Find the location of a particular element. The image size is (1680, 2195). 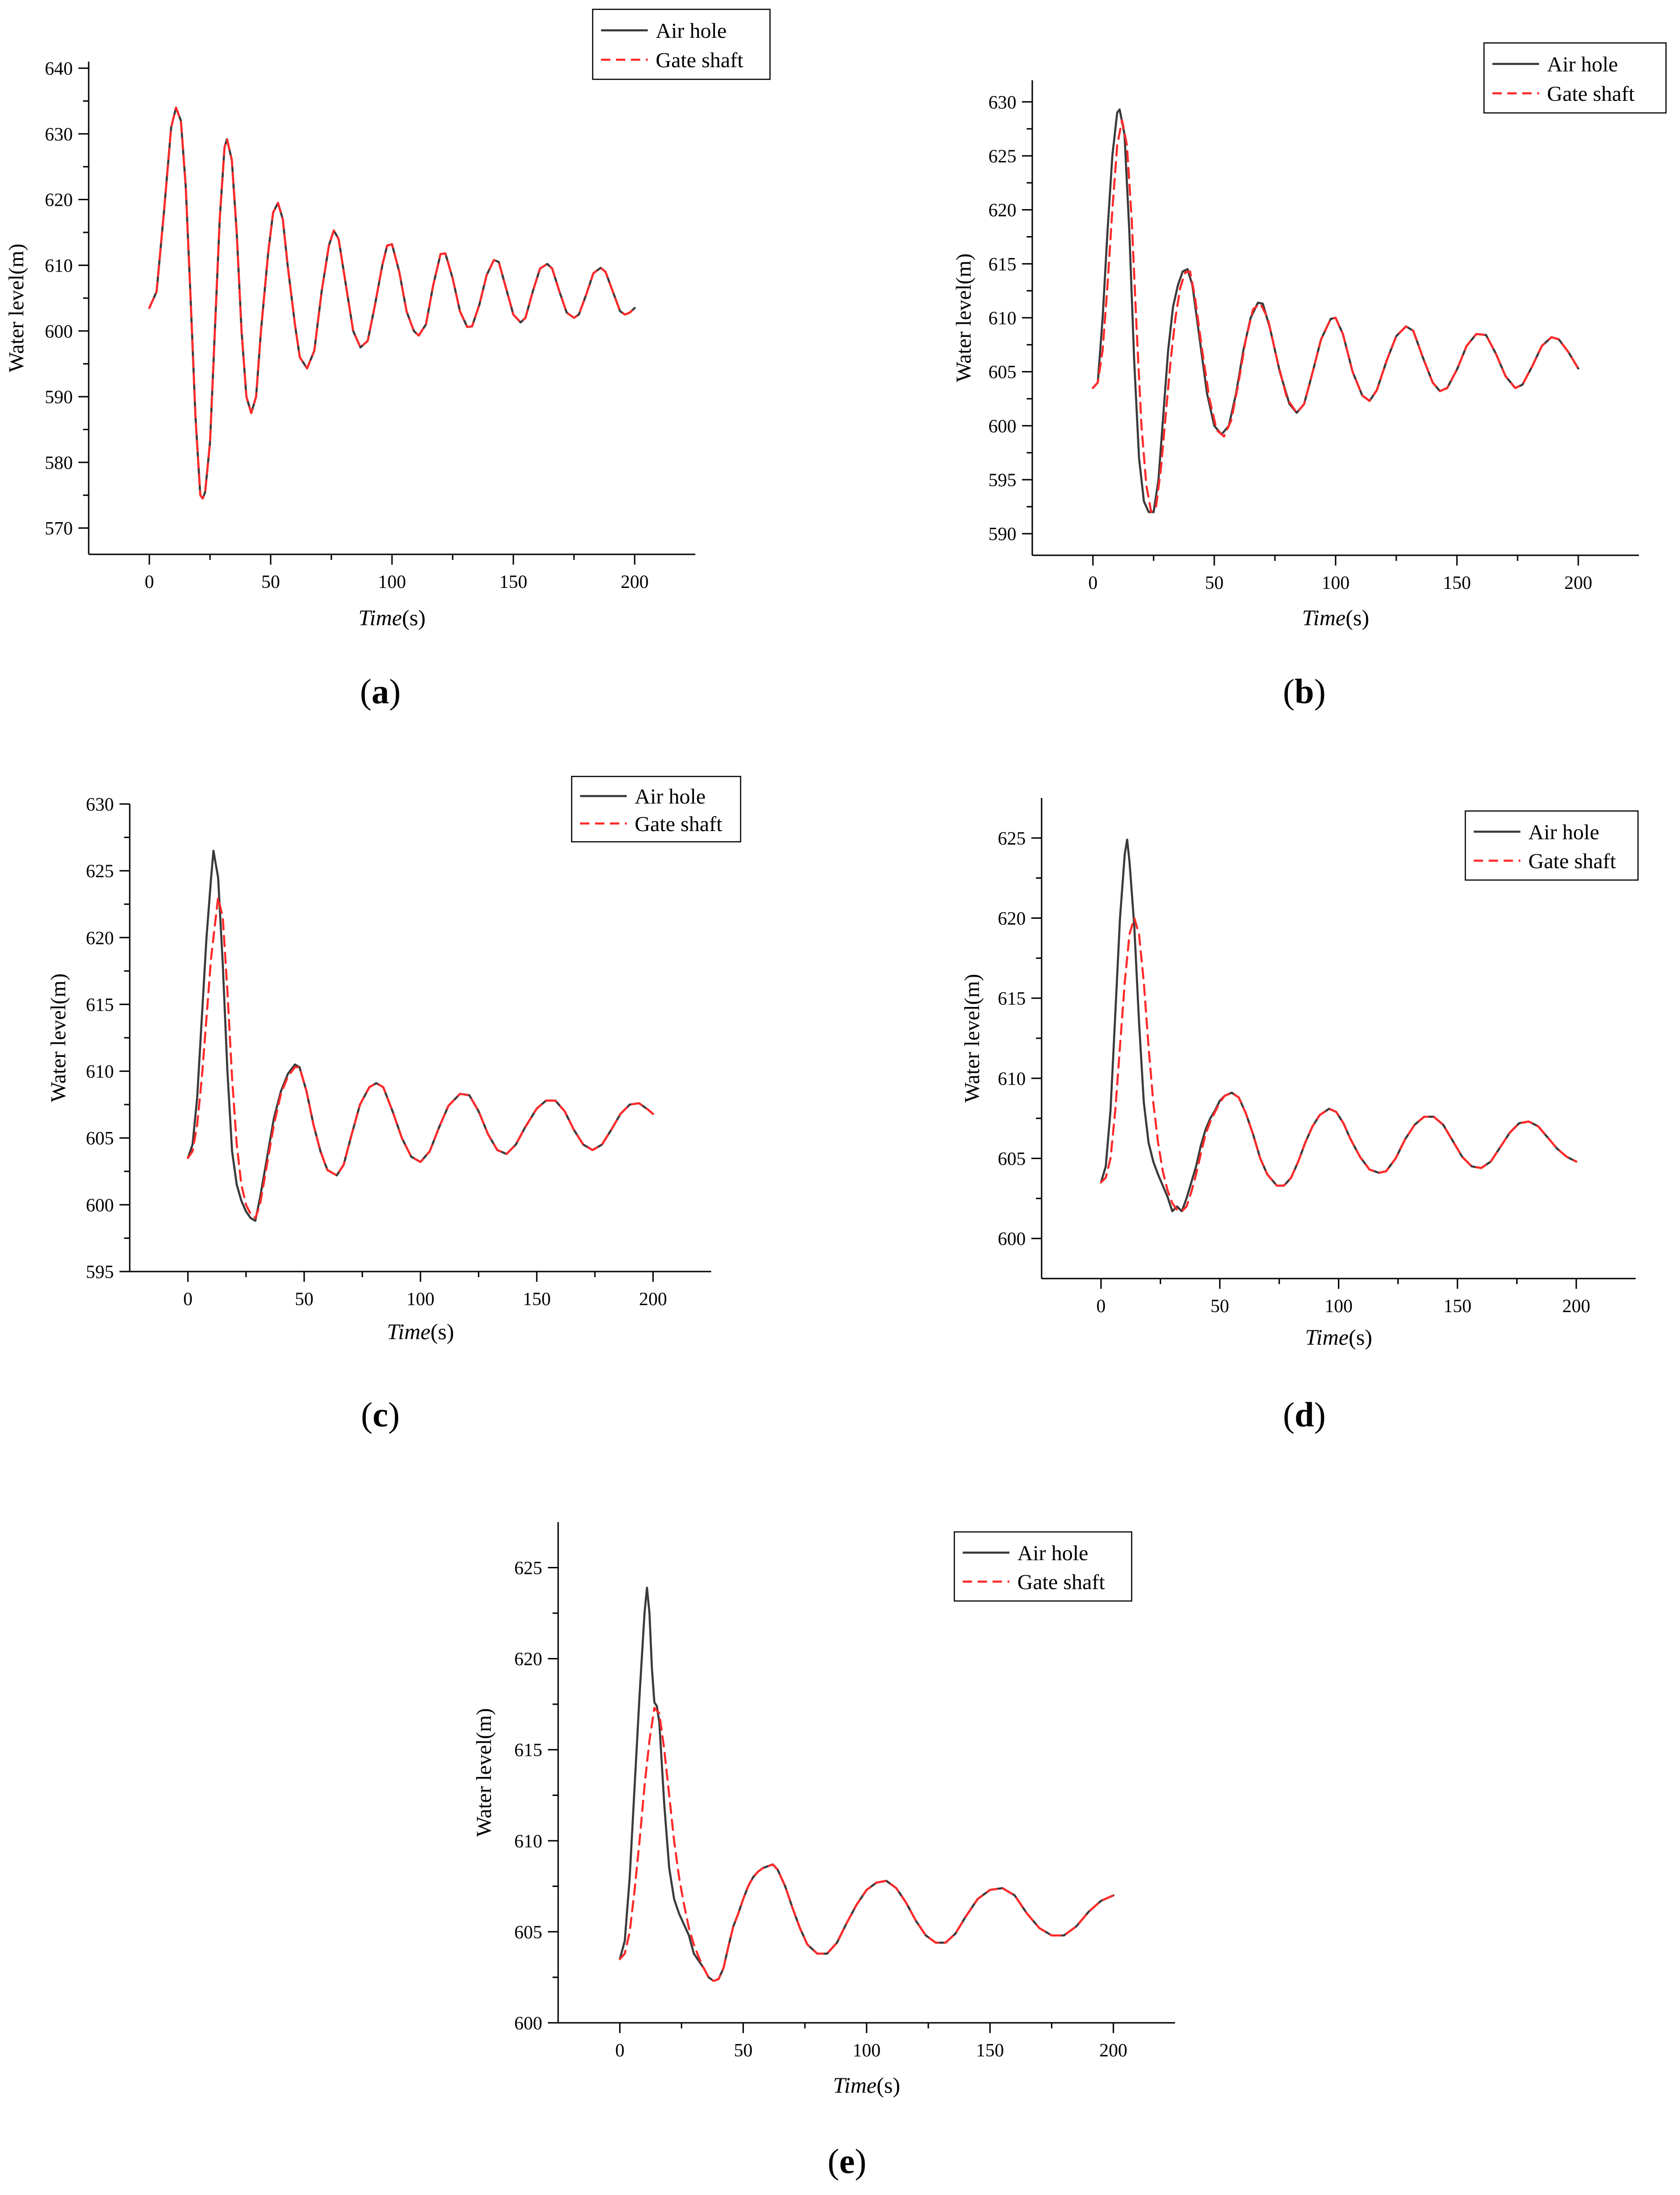

panel-caption-e: (e) is located at coordinates (847, 2161).